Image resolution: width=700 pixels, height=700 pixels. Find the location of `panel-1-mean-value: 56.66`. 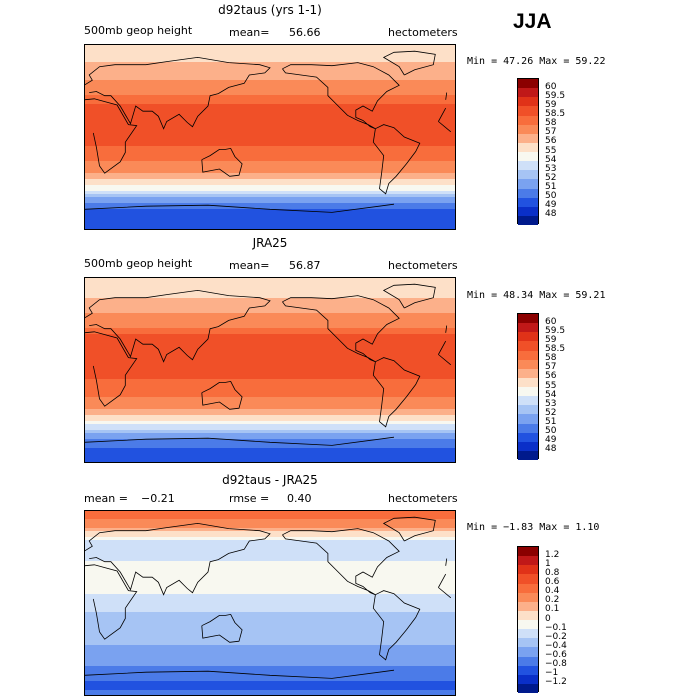

panel-1-mean-value: 56.66 is located at coordinates (305, 32).